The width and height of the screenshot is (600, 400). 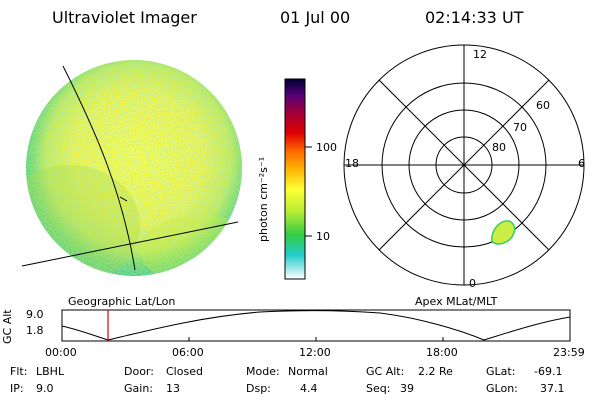 What do you see at coordinates (548, 371) in the screenshot?
I see `glat-value: -69.1` at bounding box center [548, 371].